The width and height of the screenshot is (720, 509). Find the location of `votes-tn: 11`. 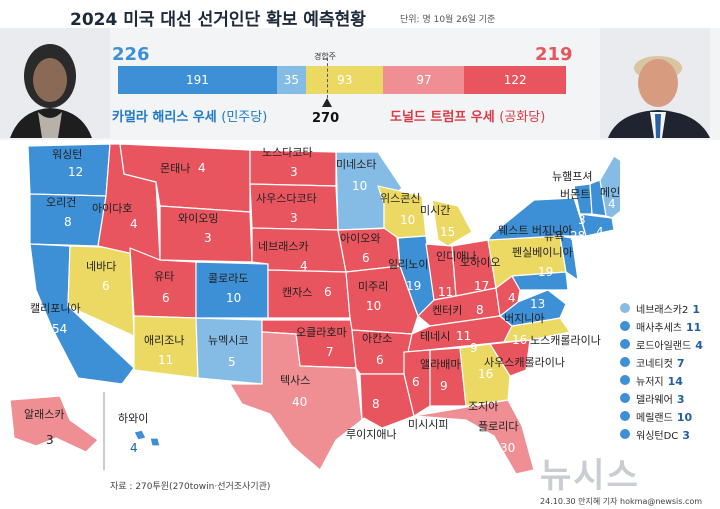

votes-tn: 11 is located at coordinates (463, 336).